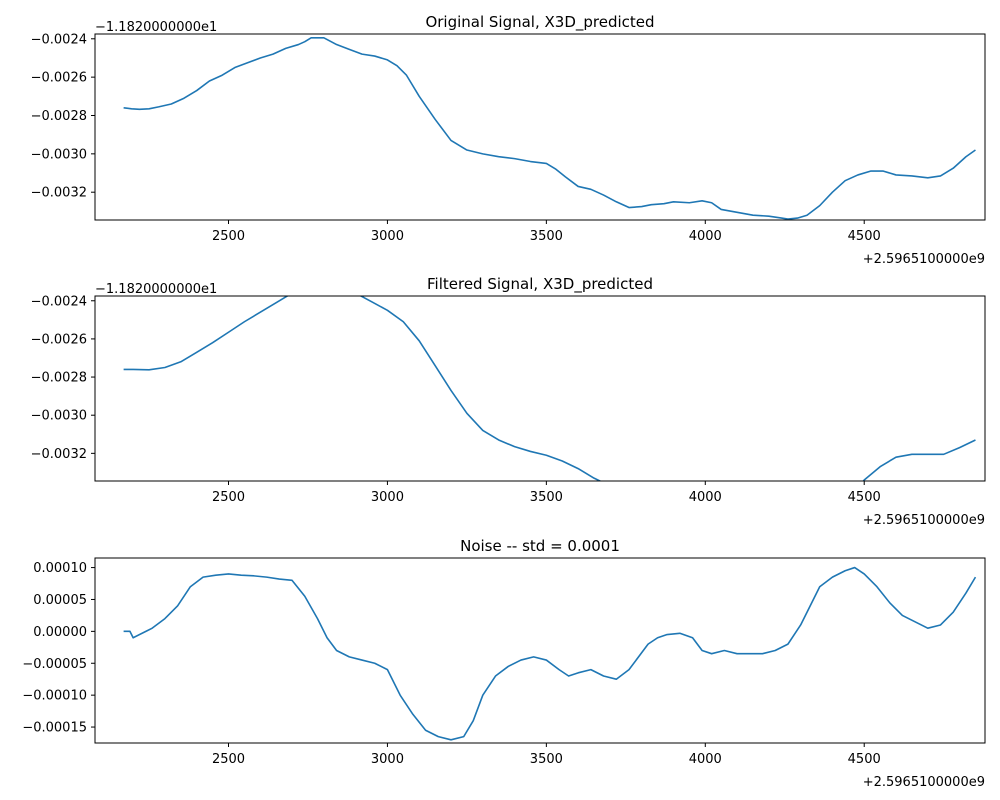 The image size is (1000, 800). Describe the element at coordinates (60, 600) in the screenshot. I see `y-tick-label: 0.00005` at that location.